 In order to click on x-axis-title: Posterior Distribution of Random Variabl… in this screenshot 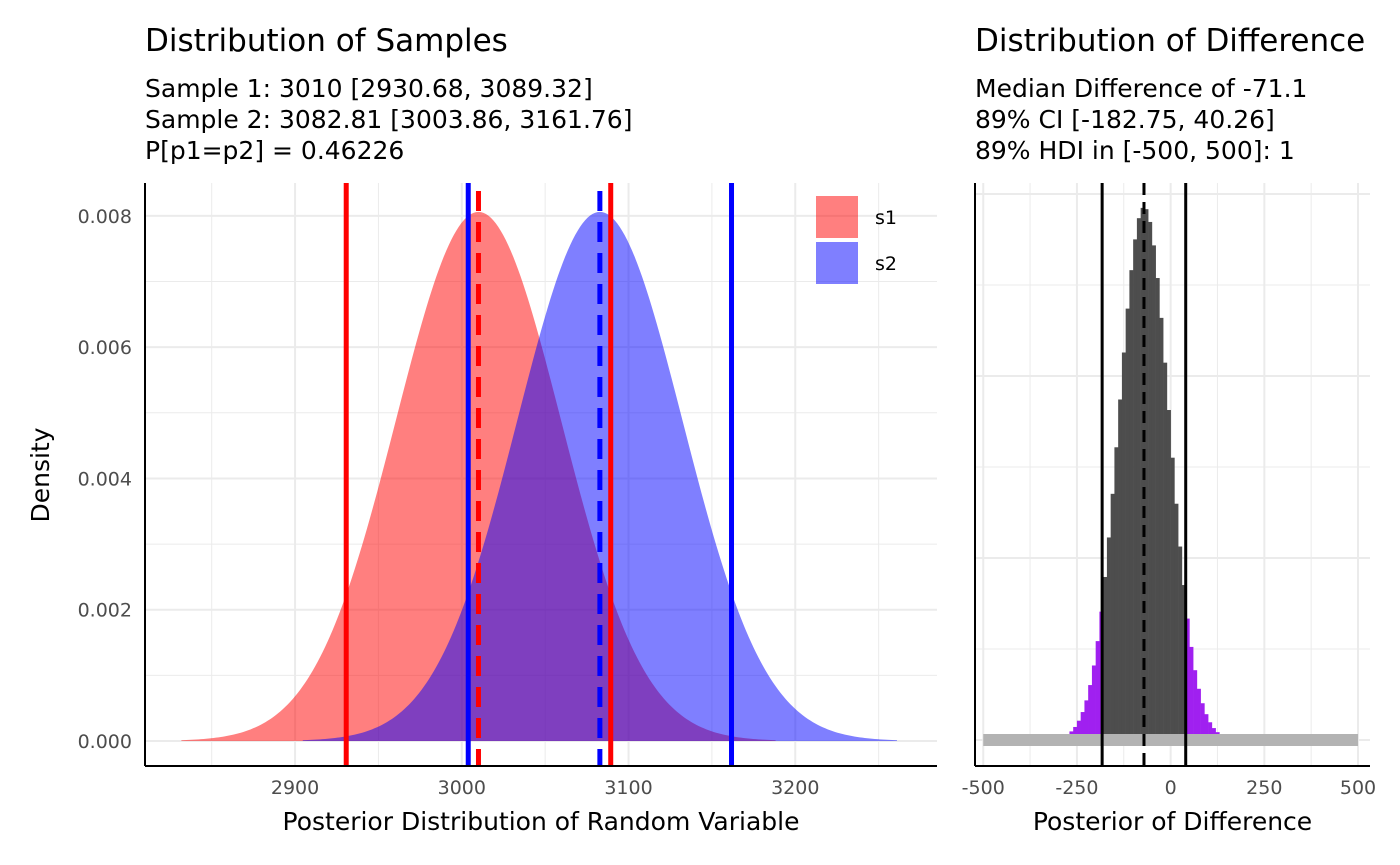, I will do `click(541, 821)`.